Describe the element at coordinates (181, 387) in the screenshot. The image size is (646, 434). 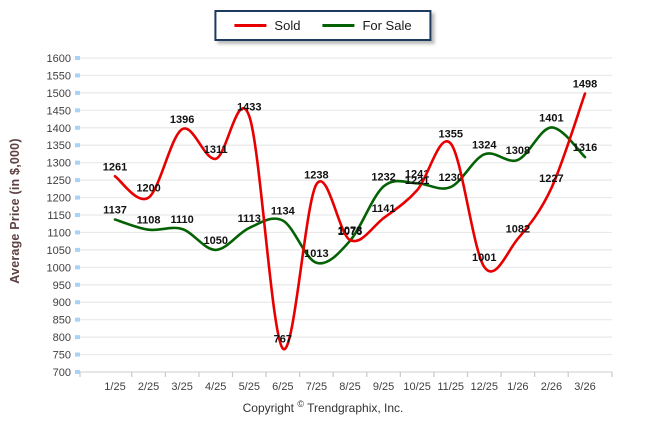
I see `x-tick-label: 3/25` at that location.